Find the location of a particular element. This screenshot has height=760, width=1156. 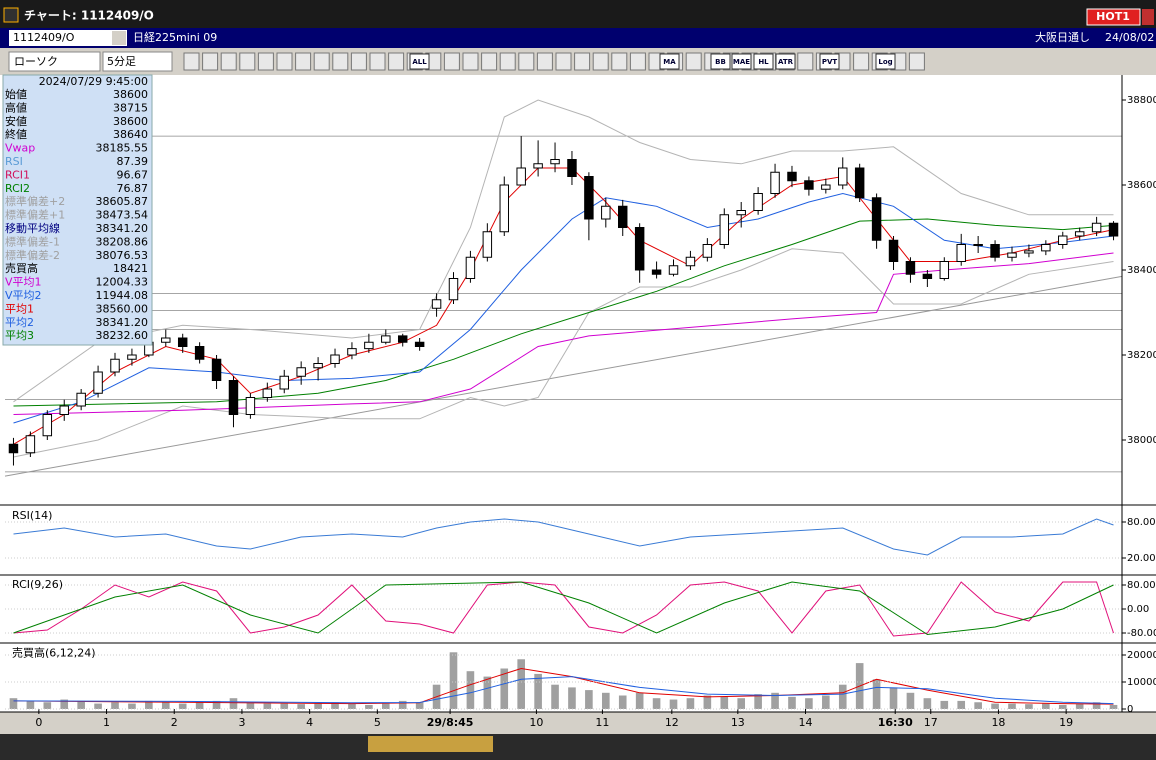

interval-select is located at coordinates (137, 61).